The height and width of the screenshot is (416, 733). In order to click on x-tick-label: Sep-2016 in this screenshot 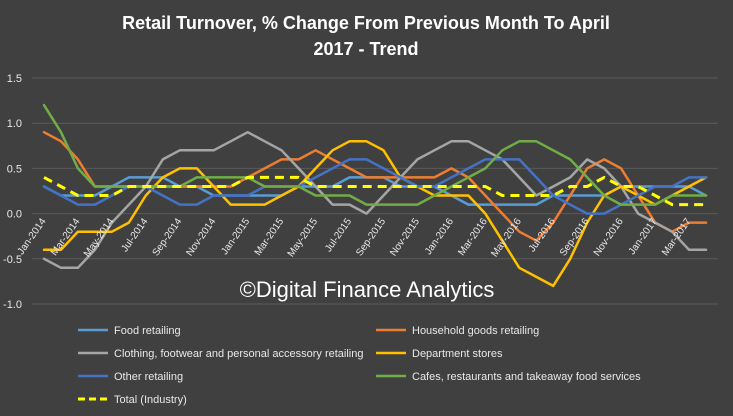, I will do `click(575, 237)`.